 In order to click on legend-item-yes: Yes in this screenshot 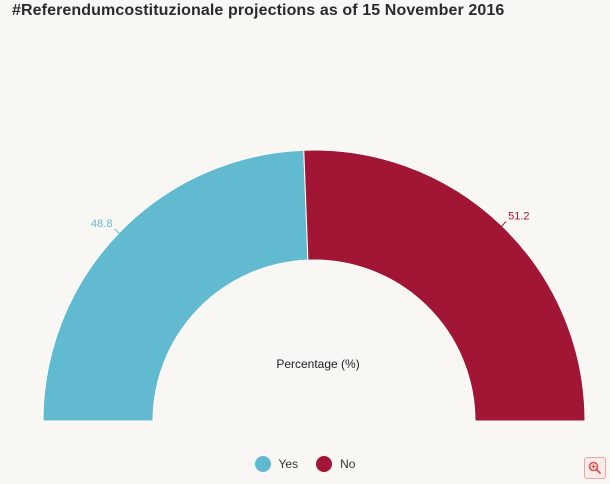, I will do `click(276, 464)`.